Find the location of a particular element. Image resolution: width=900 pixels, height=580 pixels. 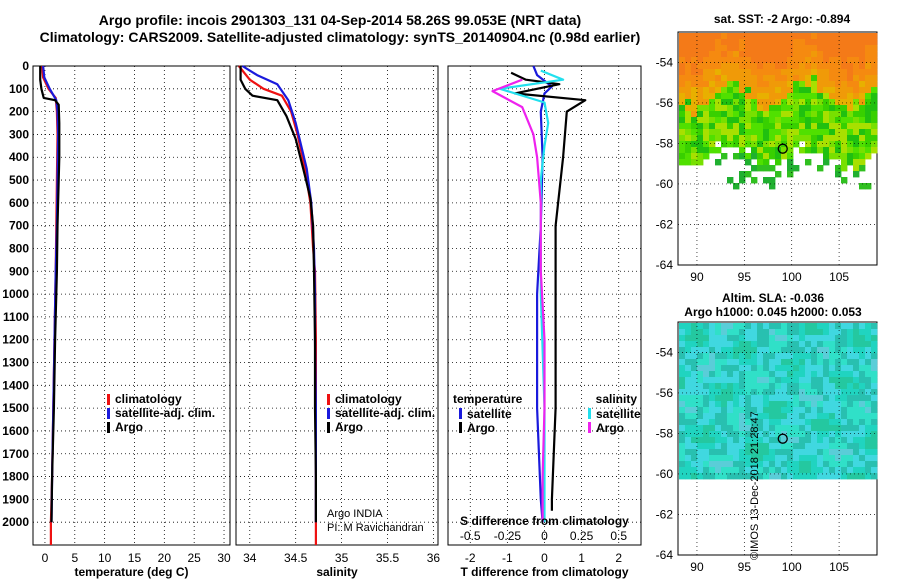

argo-program-label: Argo INDIA is located at coordinates (355, 514).